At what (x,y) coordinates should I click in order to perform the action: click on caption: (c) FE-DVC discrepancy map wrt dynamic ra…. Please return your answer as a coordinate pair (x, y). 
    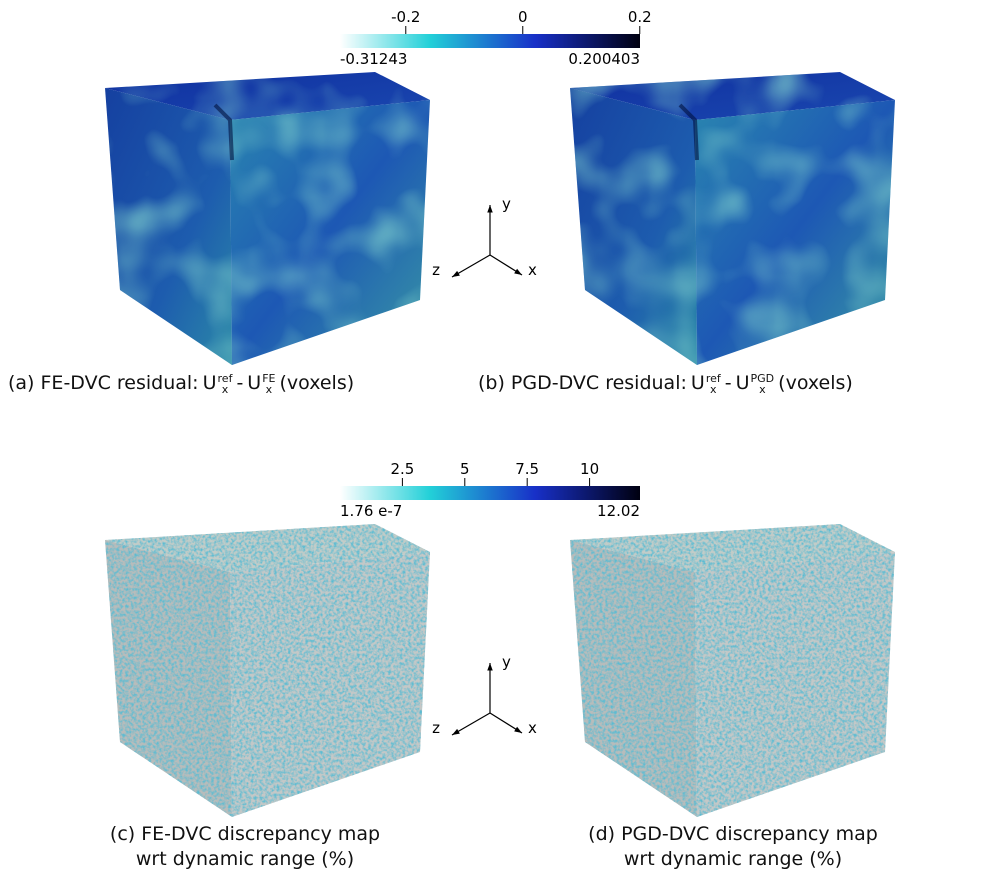
    Looking at the image, I should click on (247, 847).